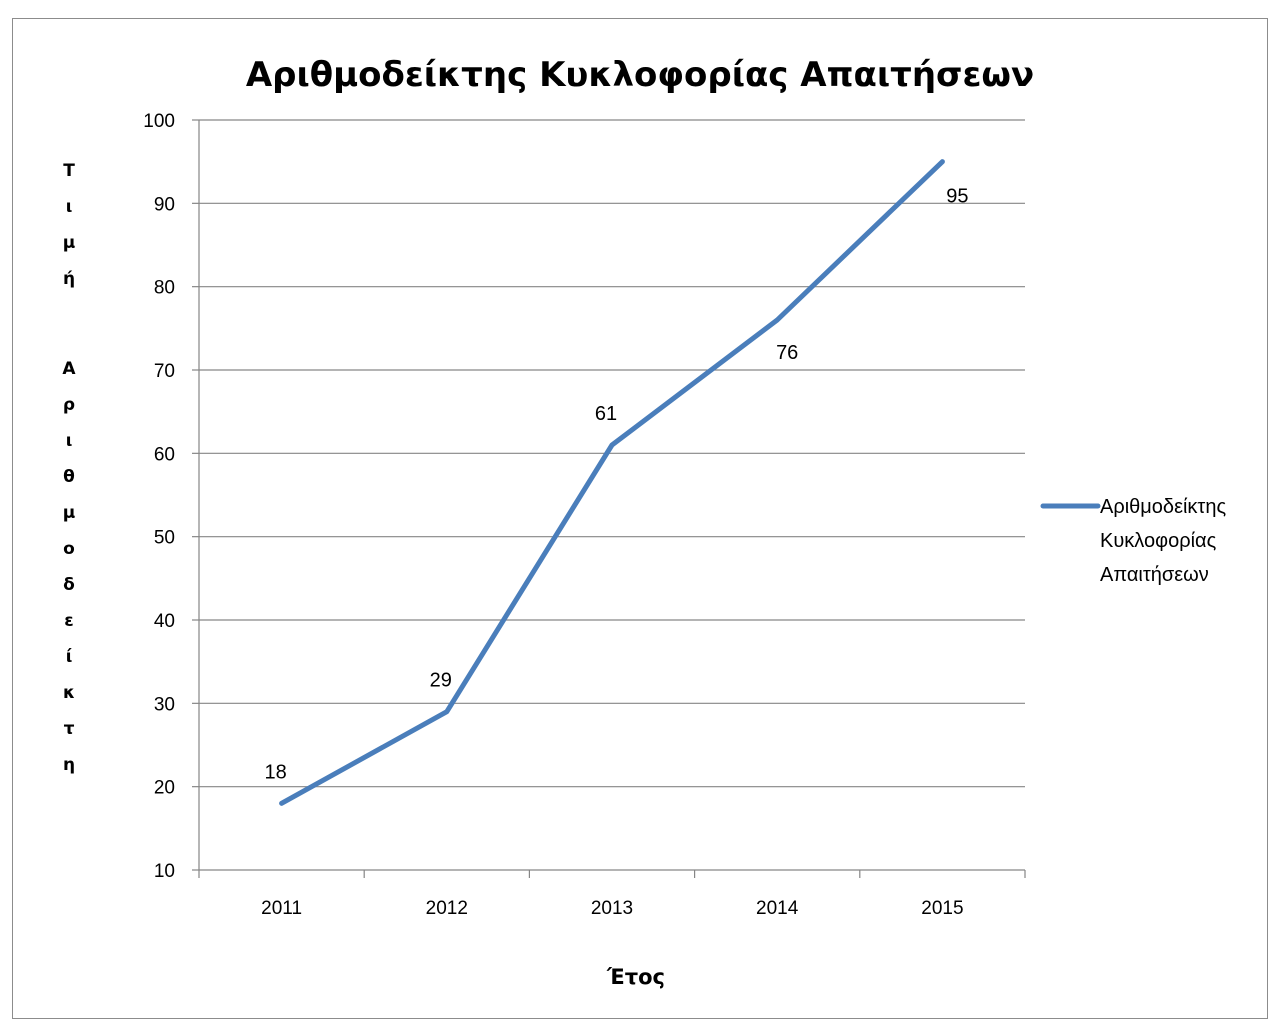 This screenshot has width=1270, height=1021. What do you see at coordinates (447, 908) in the screenshot?
I see `x-tick-label: 2012` at bounding box center [447, 908].